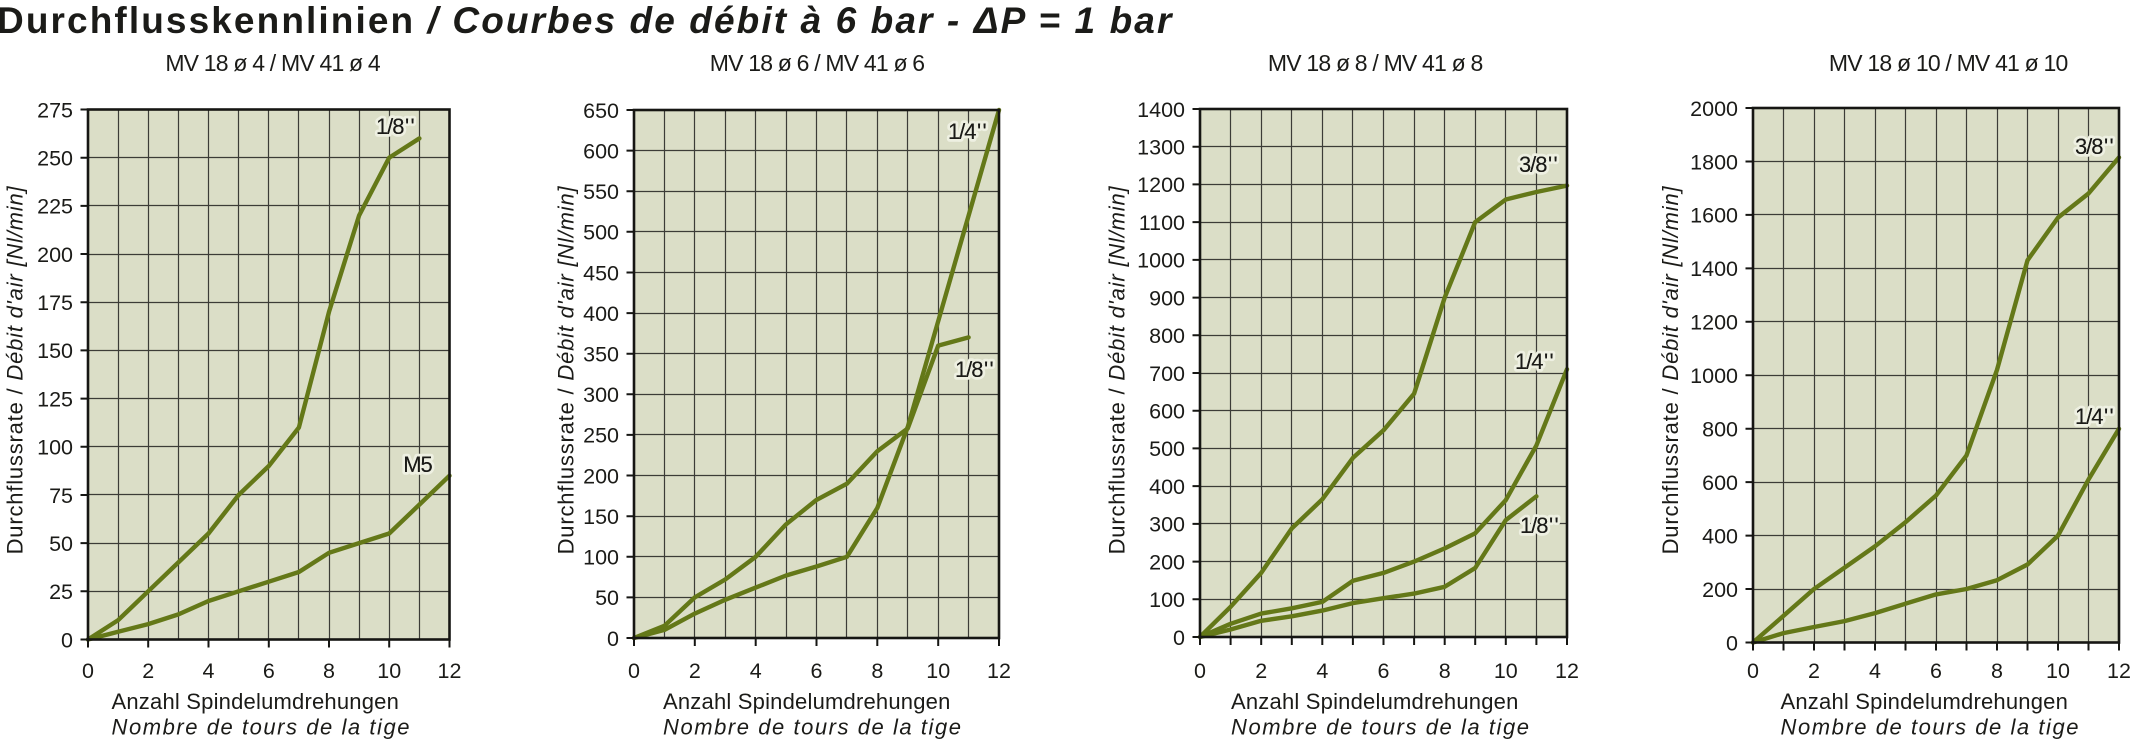 Image resolution: width=2130 pixels, height=740 pixels. I want to click on svg-text: 275, so click(55, 110).